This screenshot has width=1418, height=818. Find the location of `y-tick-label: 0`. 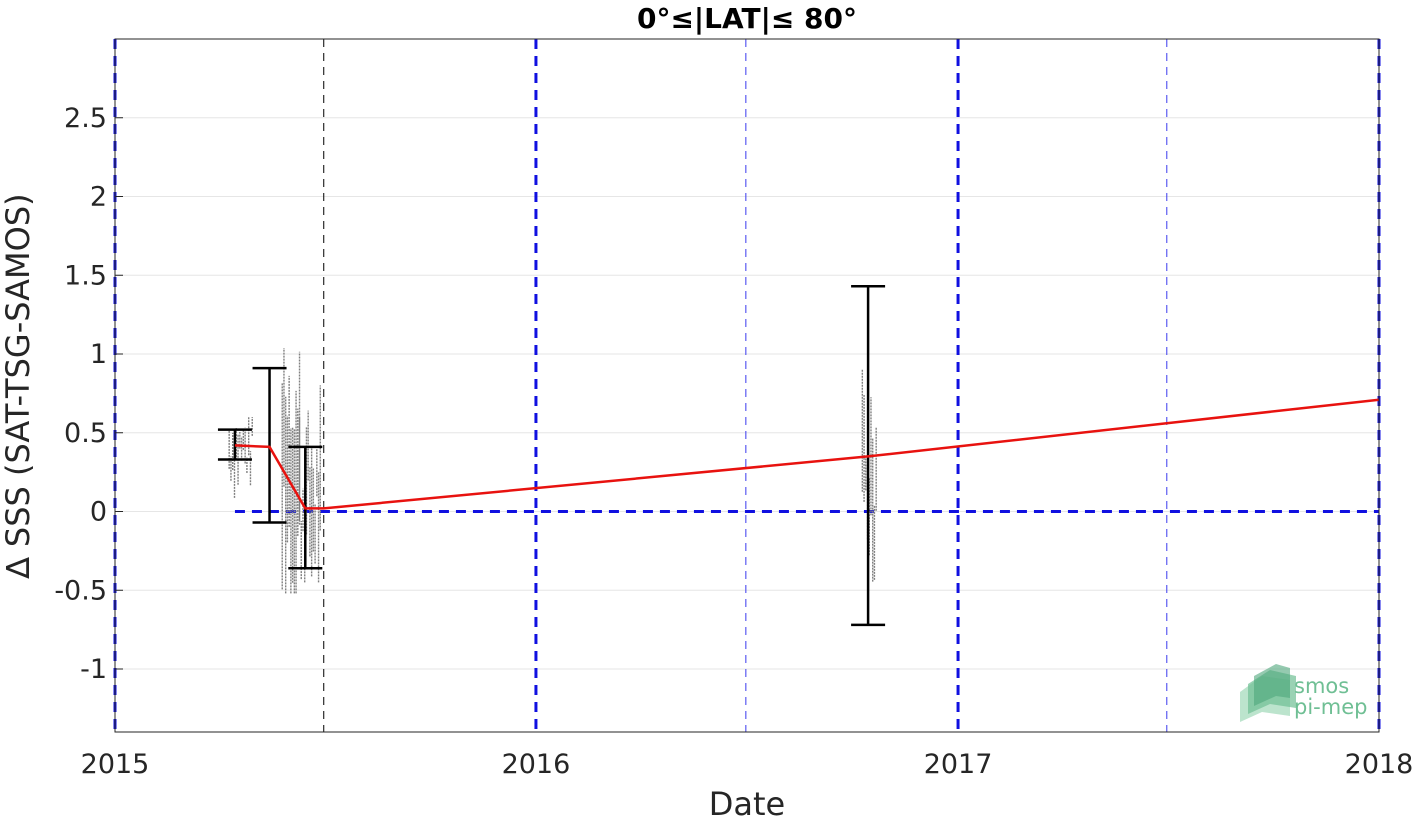

y-tick-label: 0 is located at coordinates (98, 512).